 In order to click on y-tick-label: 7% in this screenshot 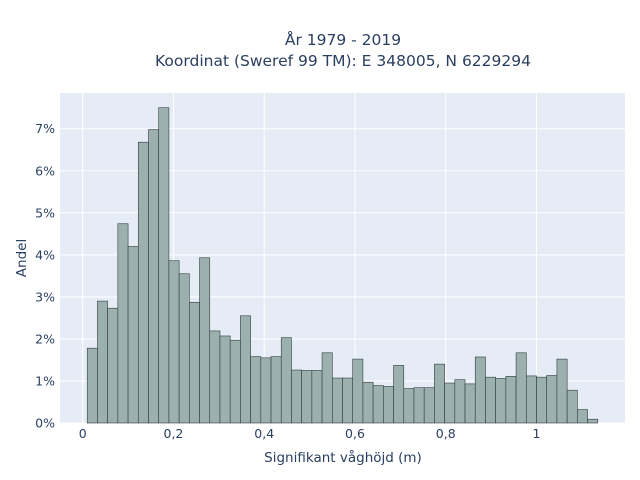, I will do `click(45, 128)`.